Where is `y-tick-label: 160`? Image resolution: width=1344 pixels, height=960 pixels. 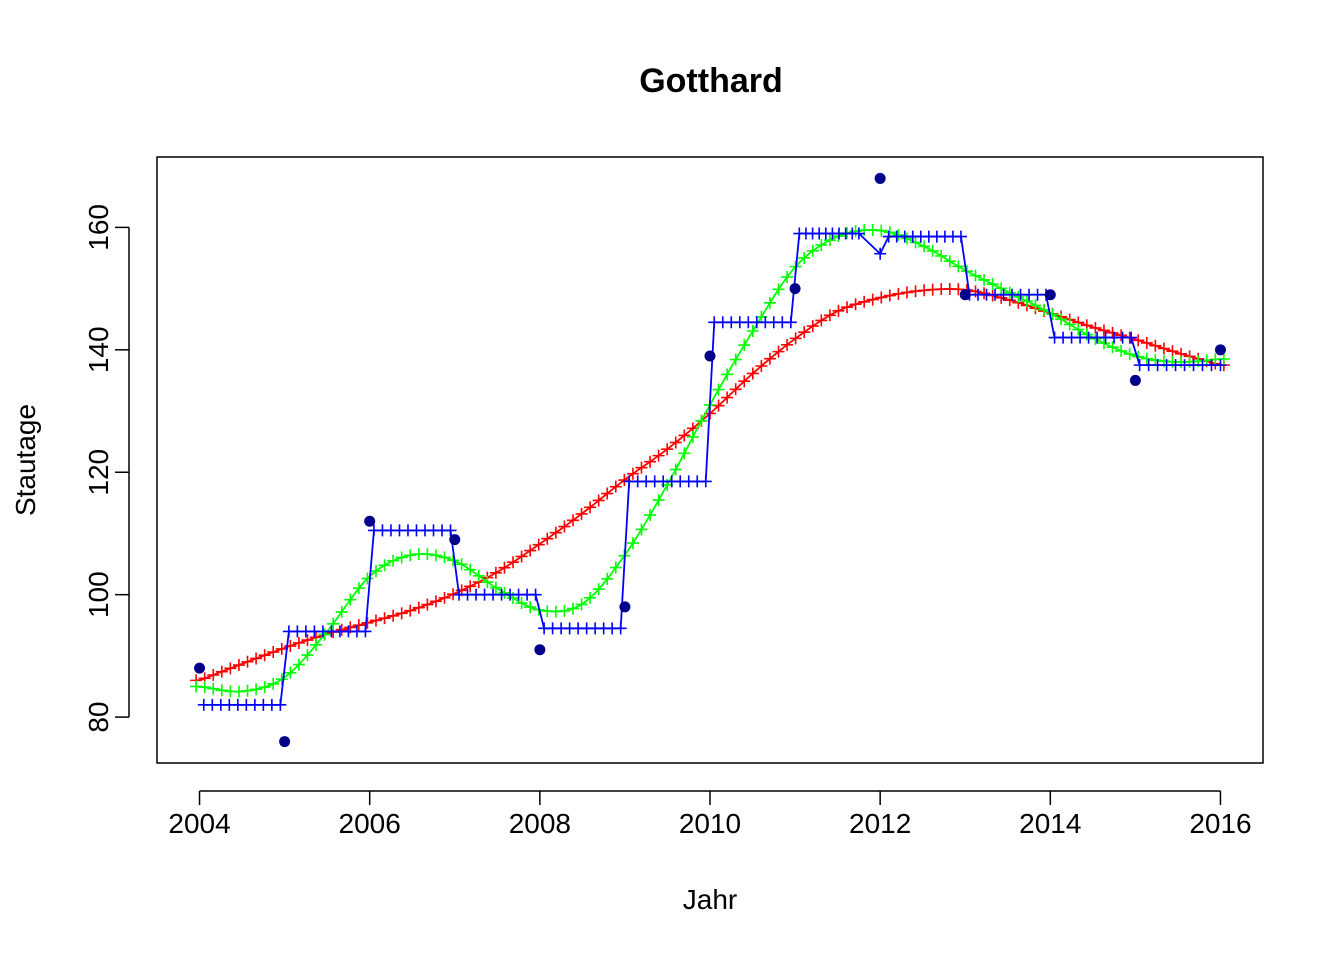
y-tick-label: 160 is located at coordinates (98, 227).